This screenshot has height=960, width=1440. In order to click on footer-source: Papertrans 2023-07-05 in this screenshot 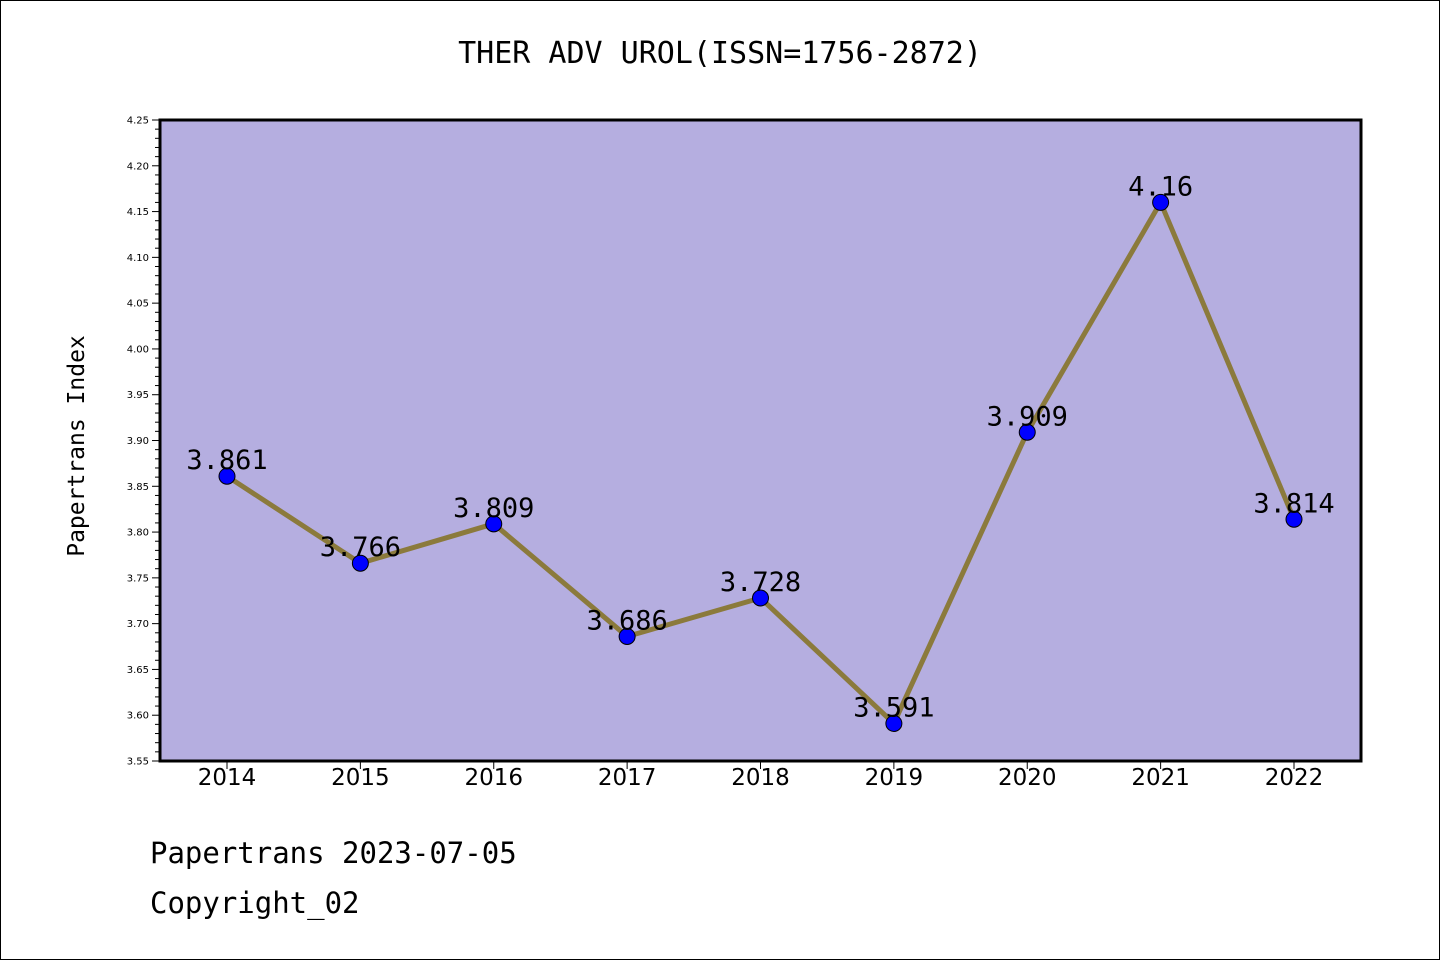, I will do `click(333, 853)`.